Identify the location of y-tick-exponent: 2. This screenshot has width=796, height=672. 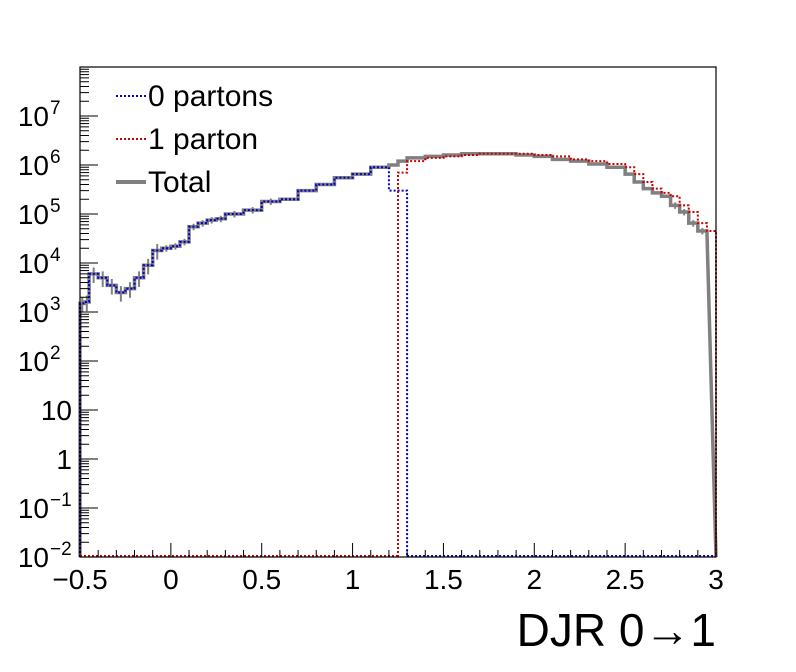
(55, 353).